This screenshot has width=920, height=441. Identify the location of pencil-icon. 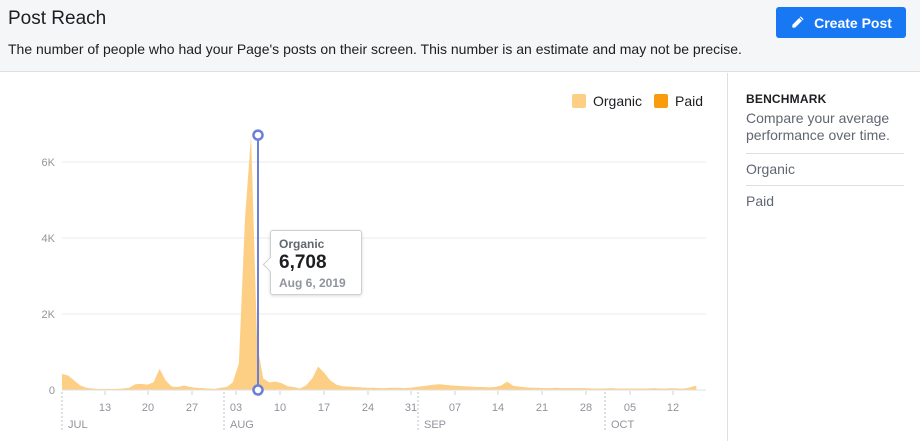
(797, 22).